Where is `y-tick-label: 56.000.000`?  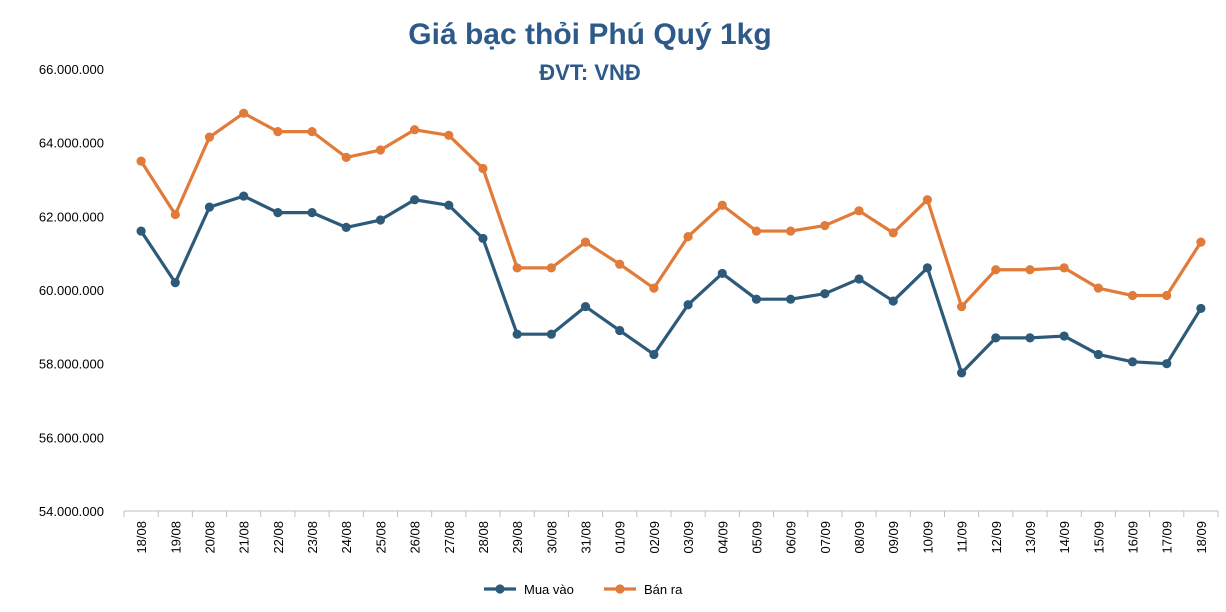
y-tick-label: 56.000.000 is located at coordinates (71, 437).